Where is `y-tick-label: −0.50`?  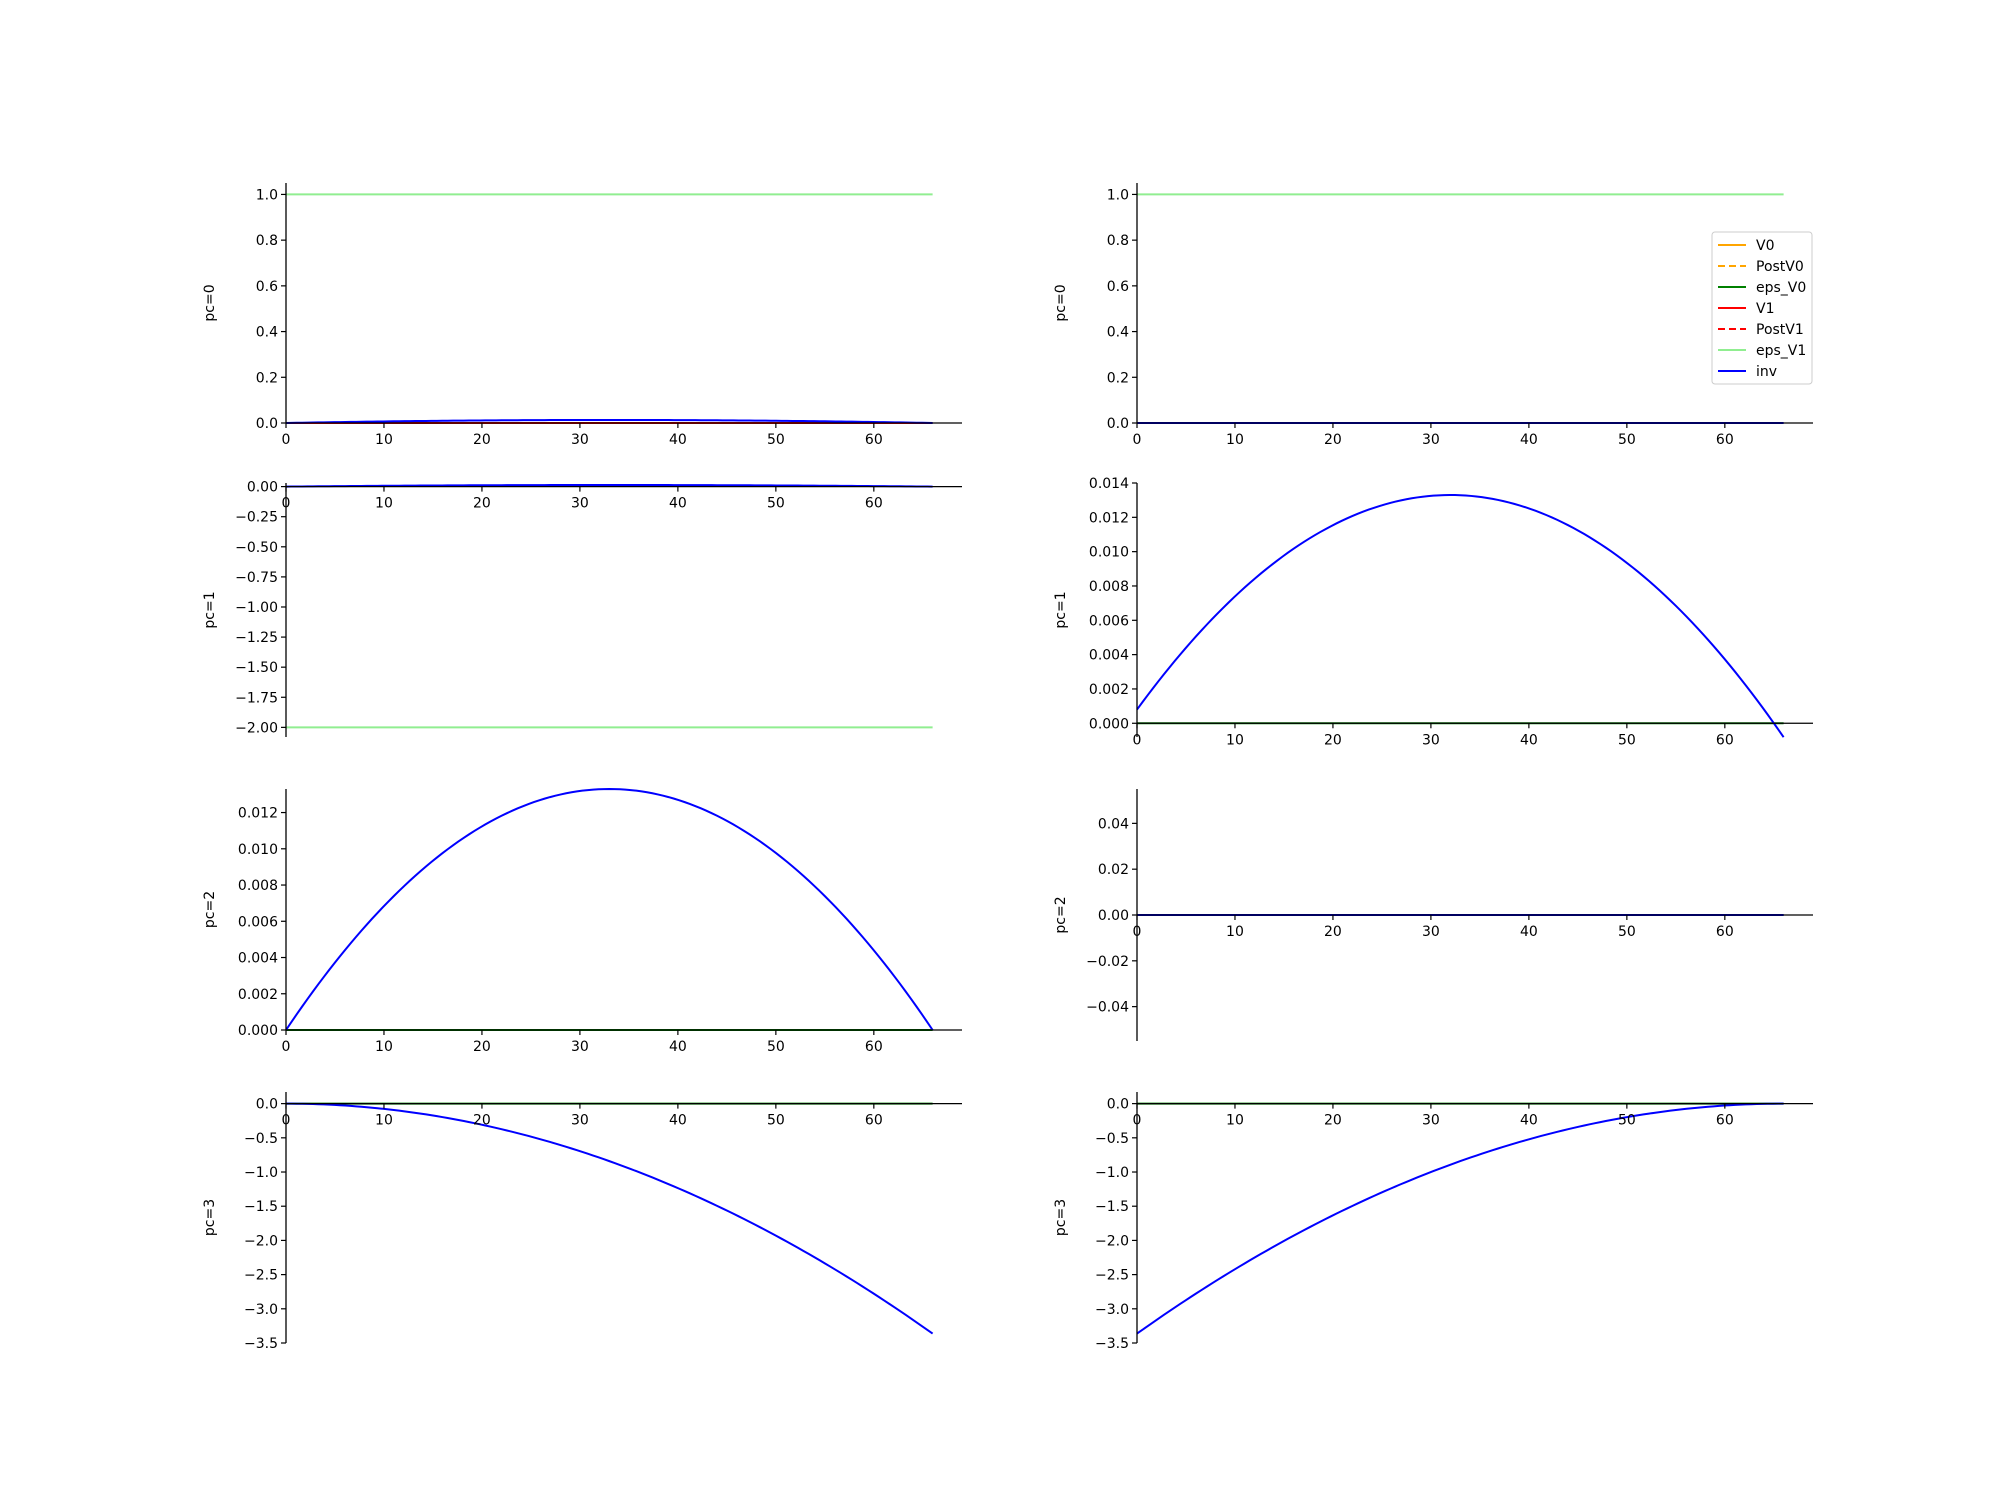 y-tick-label: −0.50 is located at coordinates (256, 548).